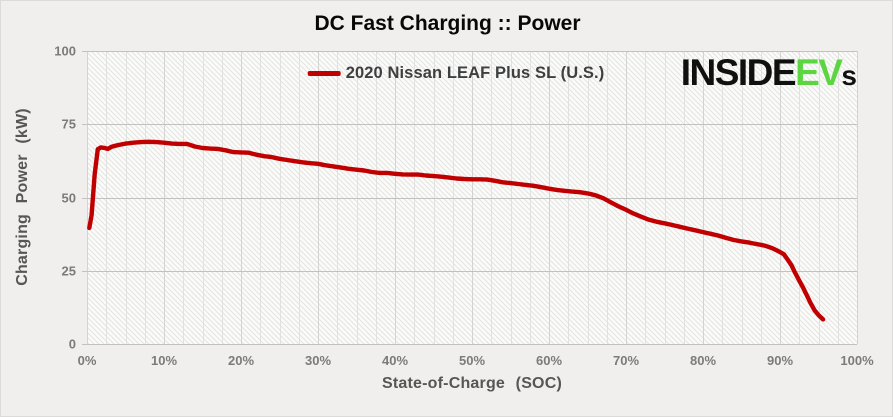  Describe the element at coordinates (475, 73) in the screenshot. I see `legend-label: 2020 Nissan LEAF Plus SL (U.S.)` at that location.